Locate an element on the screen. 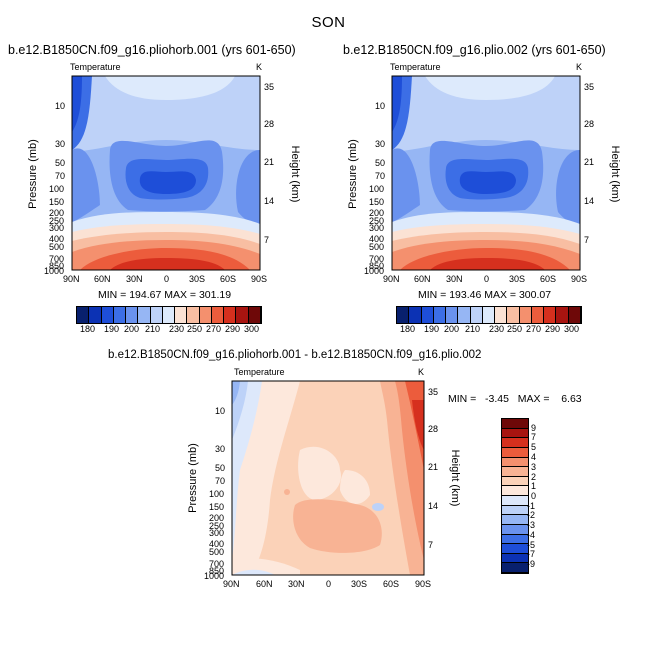 This screenshot has height=656, width=657. colorbar-tick: -3 is located at coordinates (531, 525).